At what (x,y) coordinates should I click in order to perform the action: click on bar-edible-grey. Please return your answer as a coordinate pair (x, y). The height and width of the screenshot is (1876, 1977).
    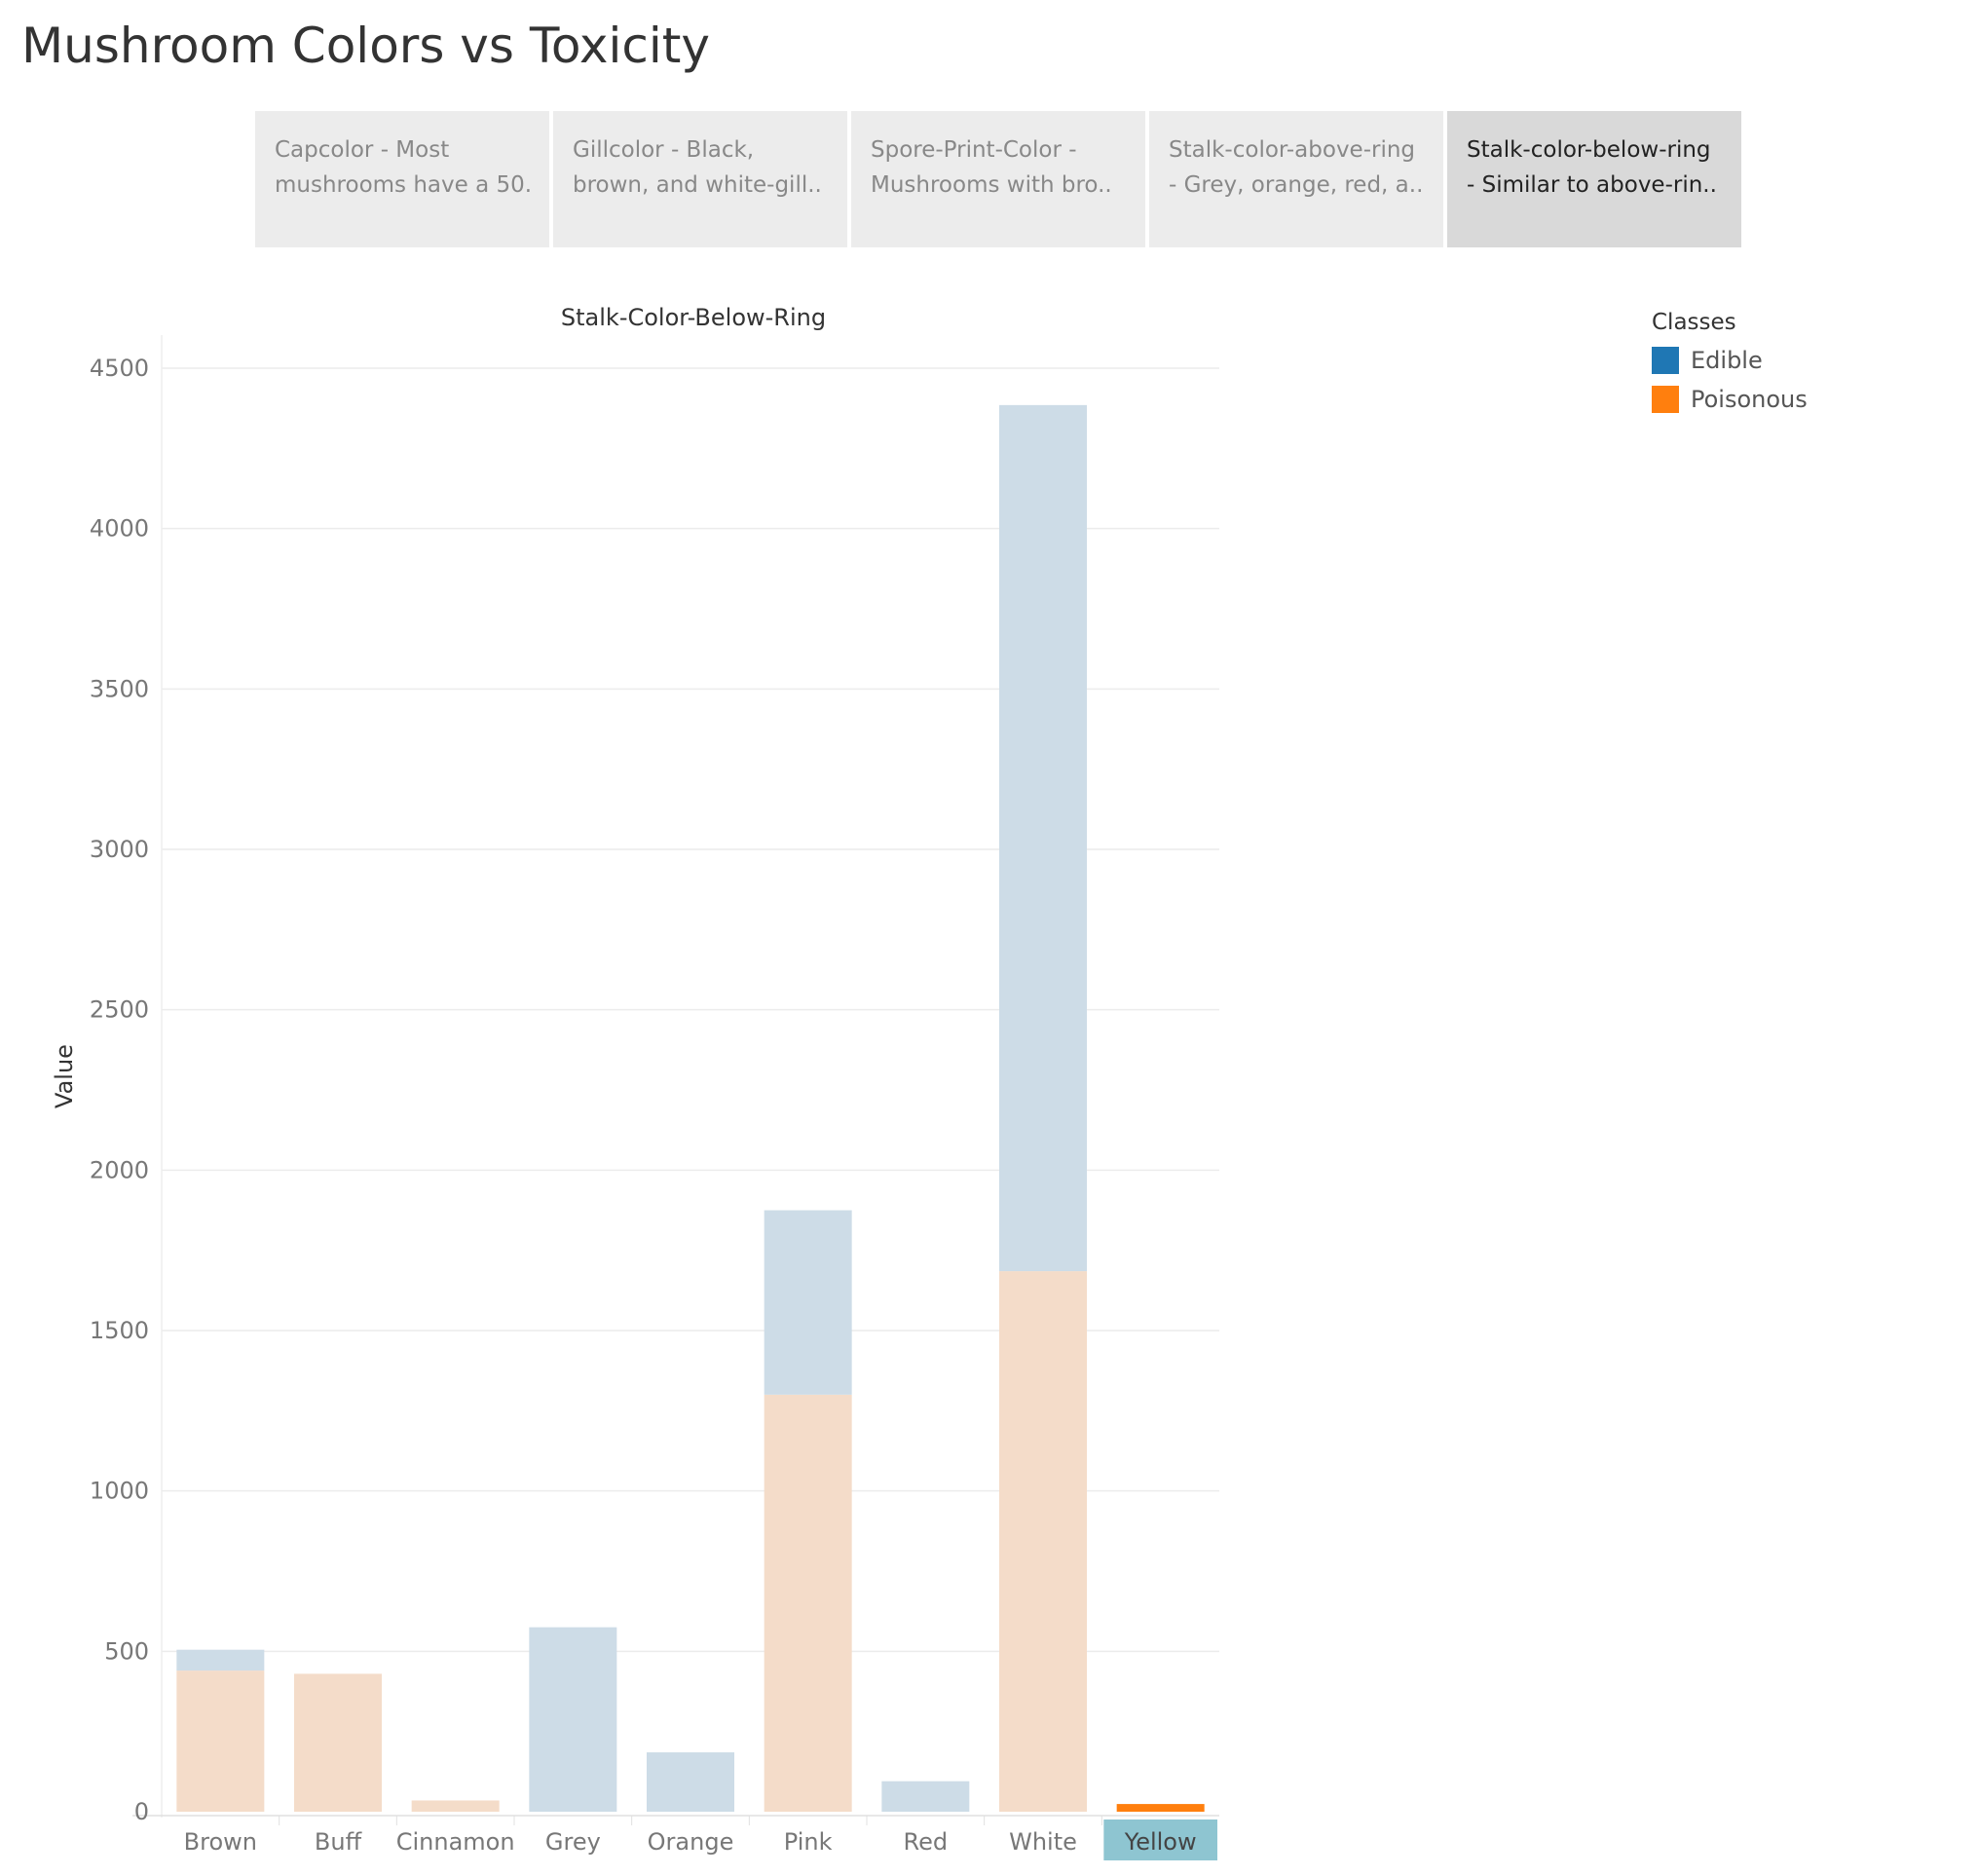
    Looking at the image, I should click on (573, 1720).